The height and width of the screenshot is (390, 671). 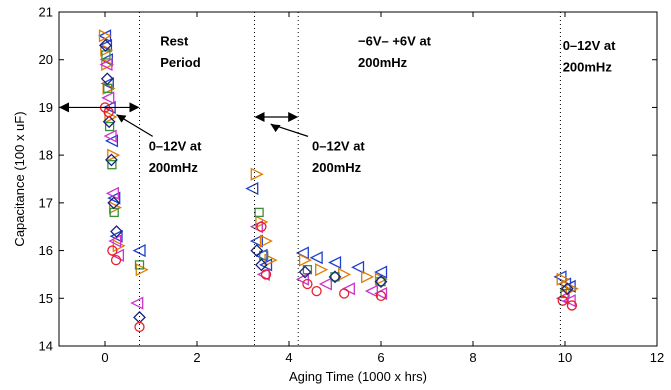 I want to click on y-tick-label: 14, so click(x=46, y=346).